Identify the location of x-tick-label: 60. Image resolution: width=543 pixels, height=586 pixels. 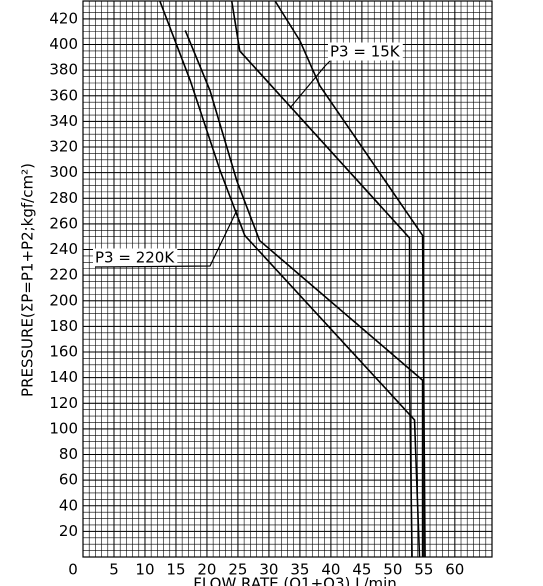
(454, 570).